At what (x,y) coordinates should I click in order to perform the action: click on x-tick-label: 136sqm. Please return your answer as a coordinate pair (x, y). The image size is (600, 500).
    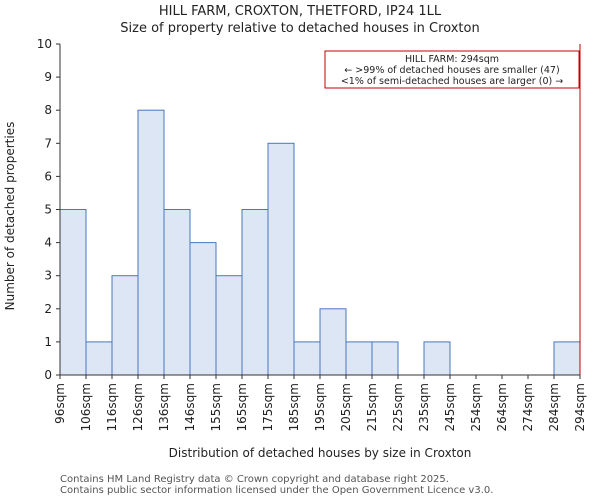
    Looking at the image, I should click on (164, 407).